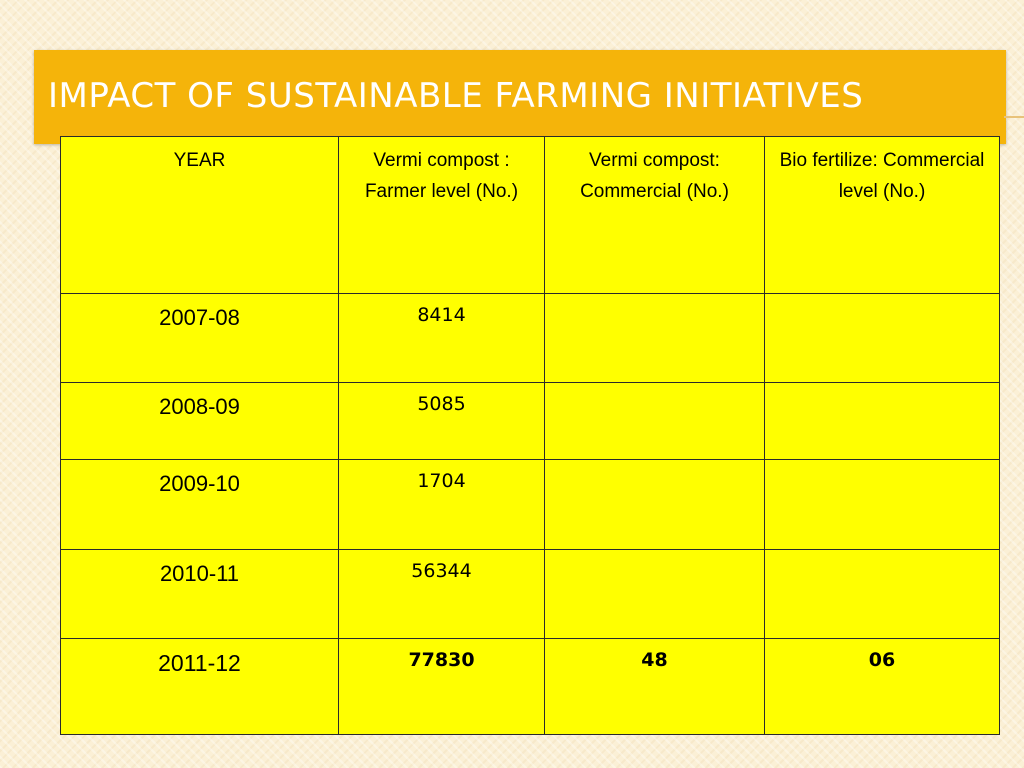  What do you see at coordinates (441, 504) in the screenshot?
I see `cell-vermi-farmer: 1704` at bounding box center [441, 504].